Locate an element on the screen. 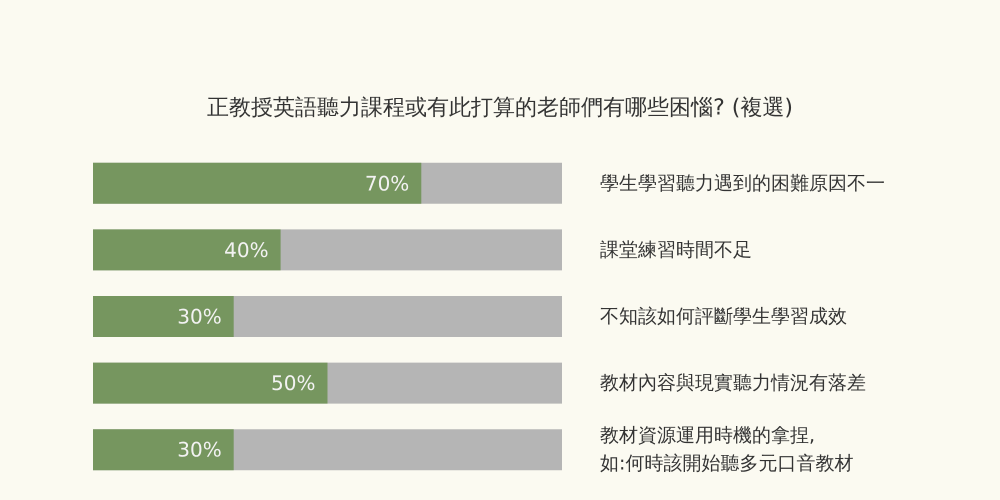 This screenshot has height=500, width=1000. bar is located at coordinates (163, 449).